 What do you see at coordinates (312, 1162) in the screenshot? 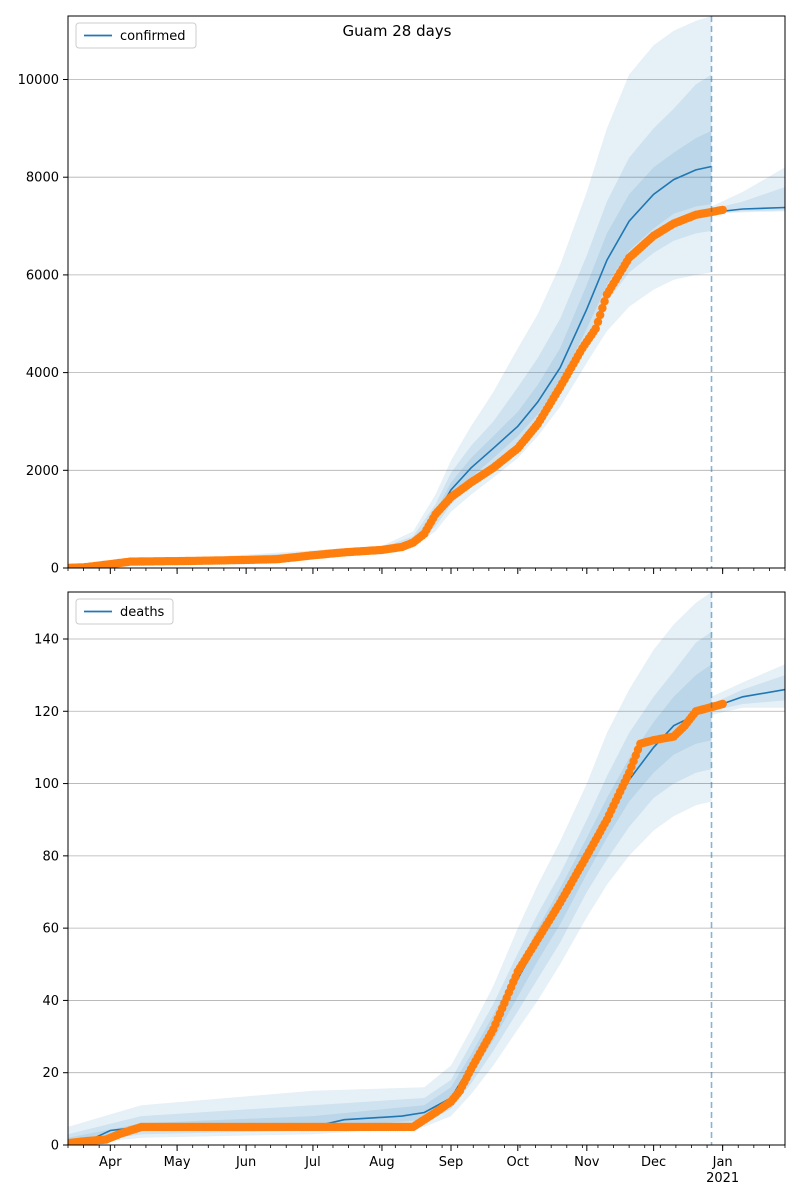
I see `x-tick-label-3: Jul` at bounding box center [312, 1162].